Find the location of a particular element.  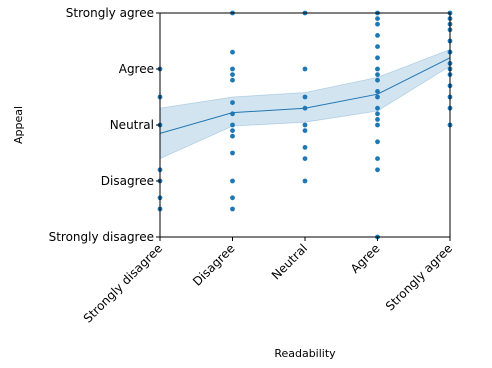

y-tick: Strongly disagree is located at coordinates (104, 237).